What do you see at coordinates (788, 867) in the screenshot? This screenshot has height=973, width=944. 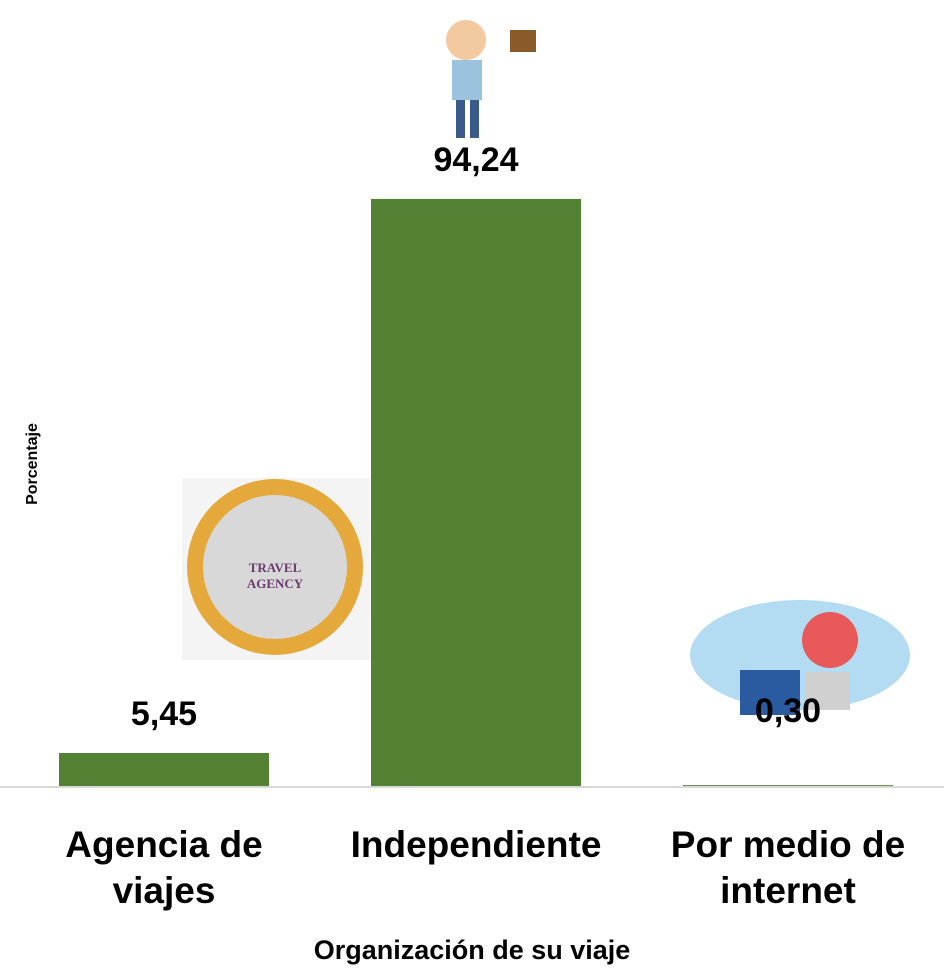 I see `x-tick-label: Por medio de internet` at bounding box center [788, 867].